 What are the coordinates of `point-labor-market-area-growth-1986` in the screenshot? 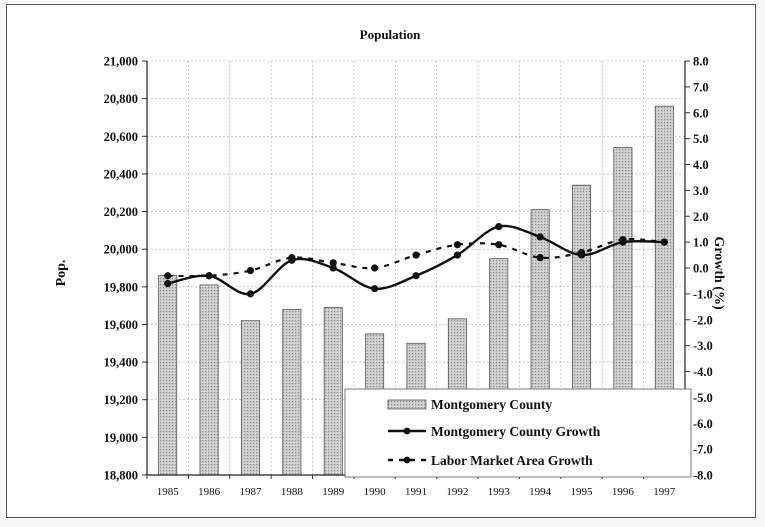 It's located at (209, 276).